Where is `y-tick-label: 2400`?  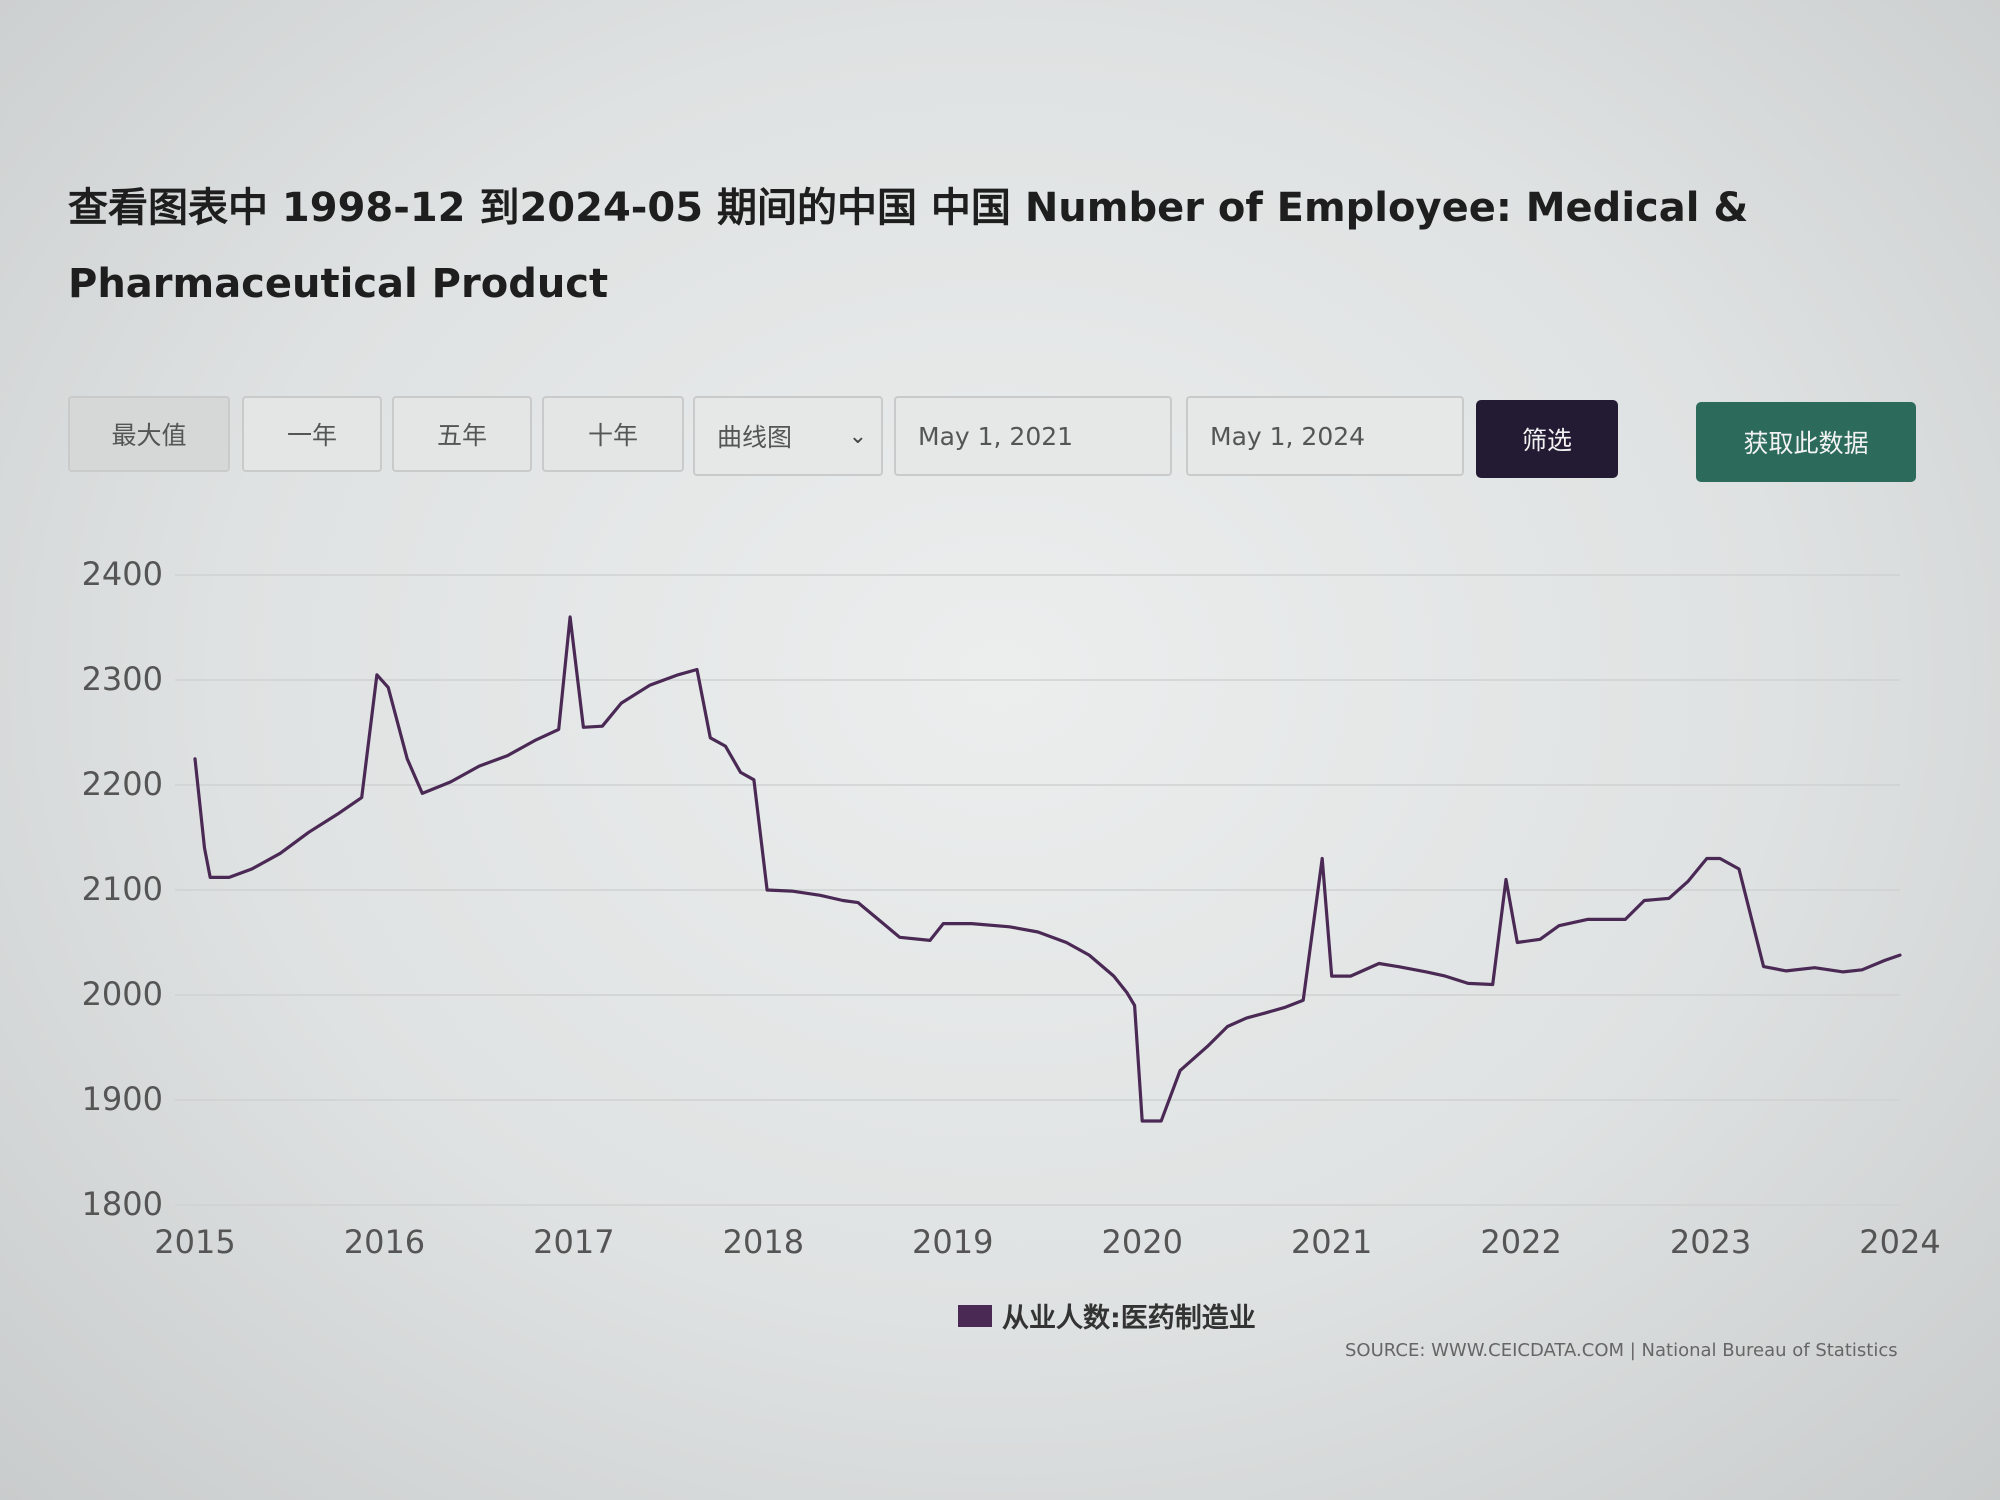 y-tick-label: 2400 is located at coordinates (122, 574).